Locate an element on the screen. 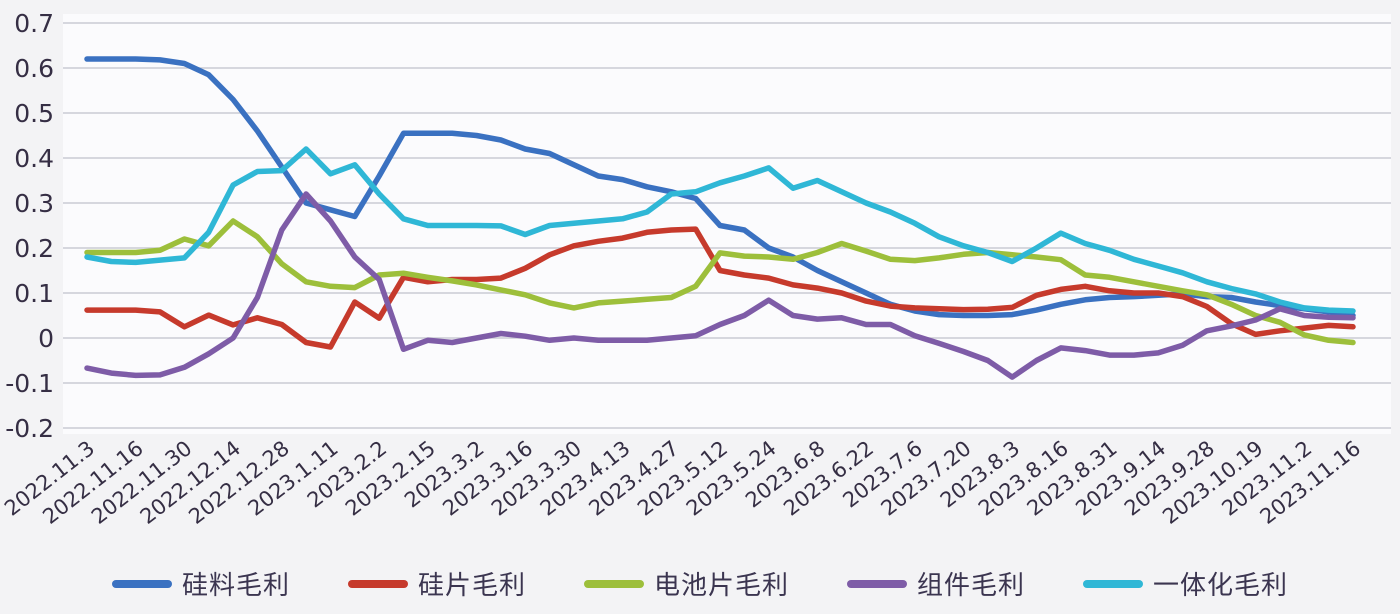 This screenshot has width=1400, height=614. y-axis-label: 0.5 is located at coordinates (34, 113).